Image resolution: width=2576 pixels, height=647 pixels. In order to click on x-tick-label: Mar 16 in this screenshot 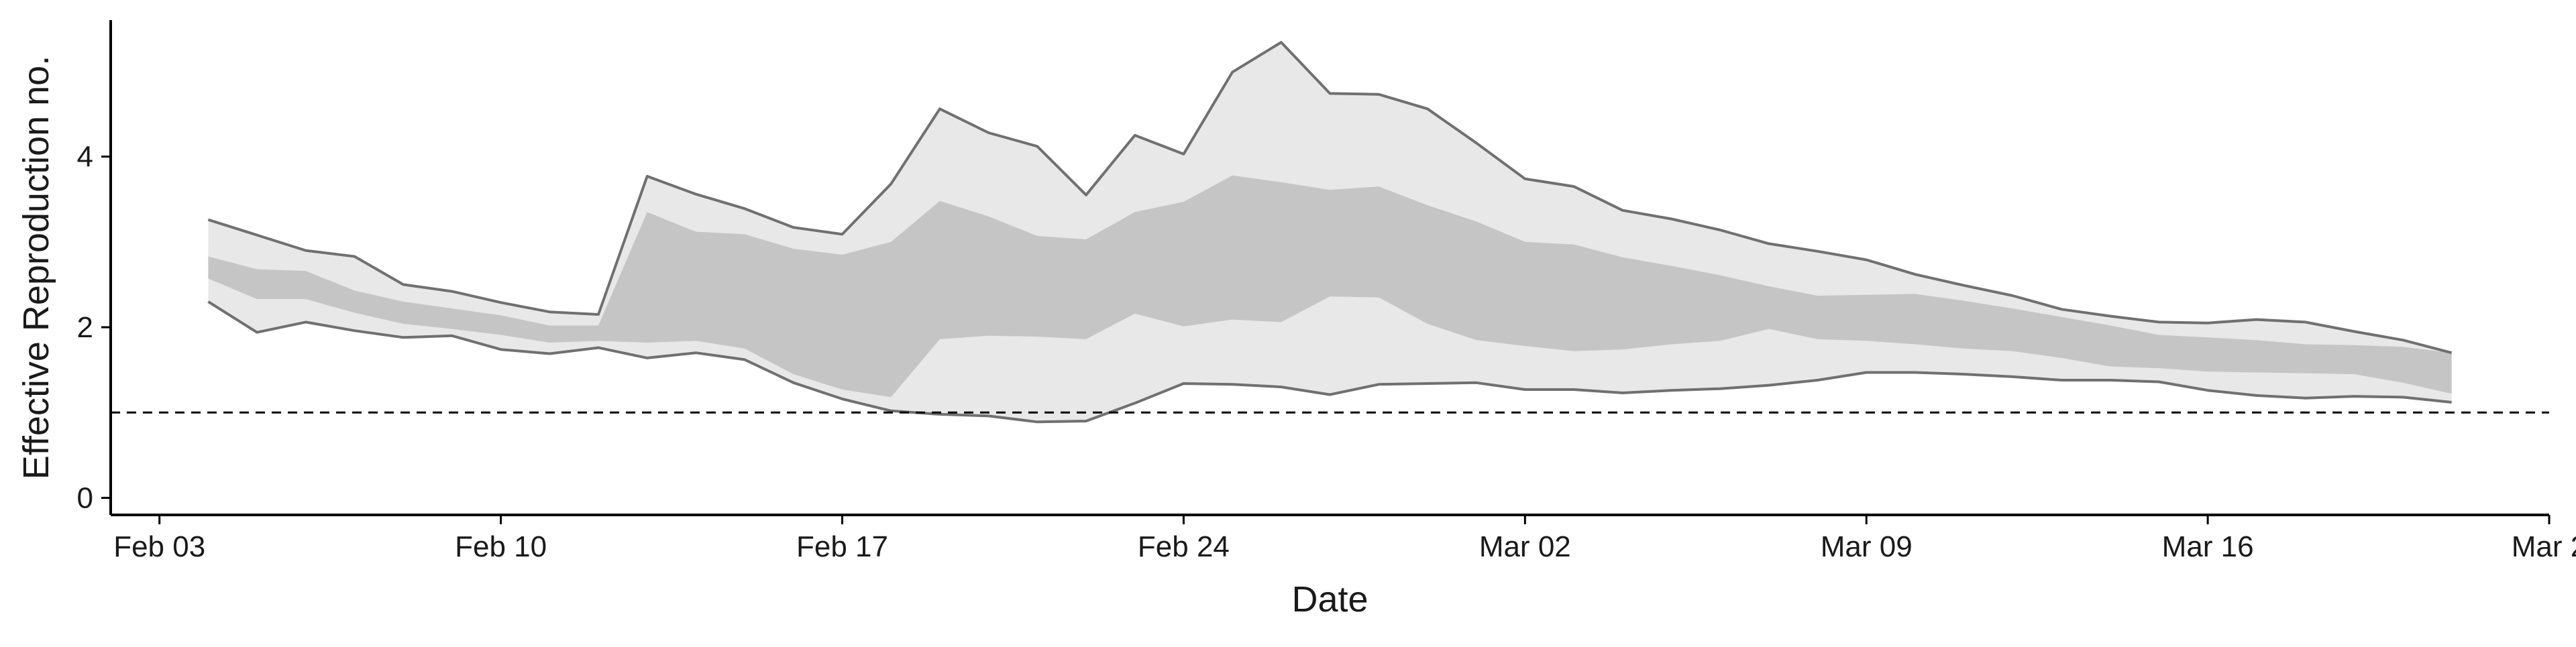, I will do `click(2208, 546)`.